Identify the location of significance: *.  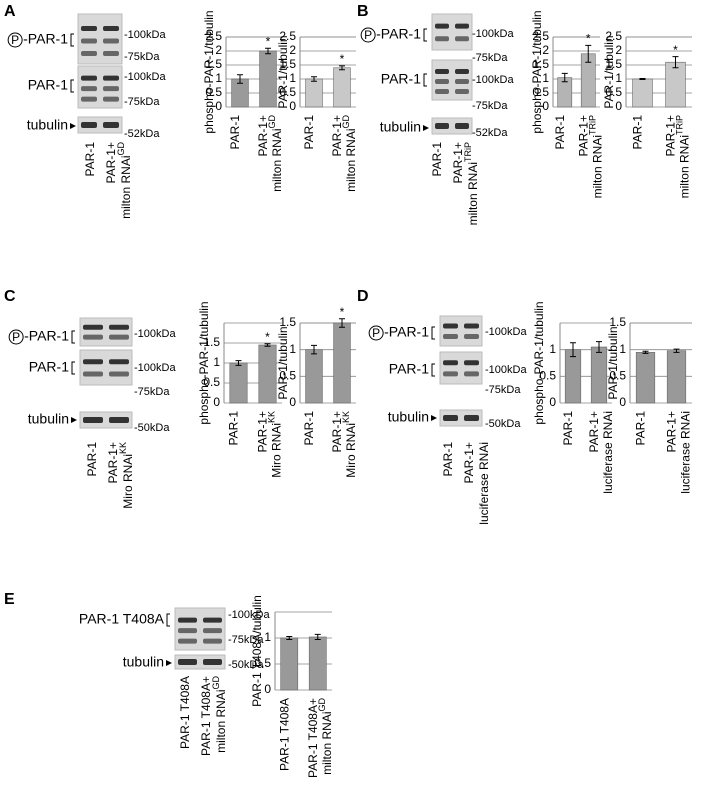
(342, 59).